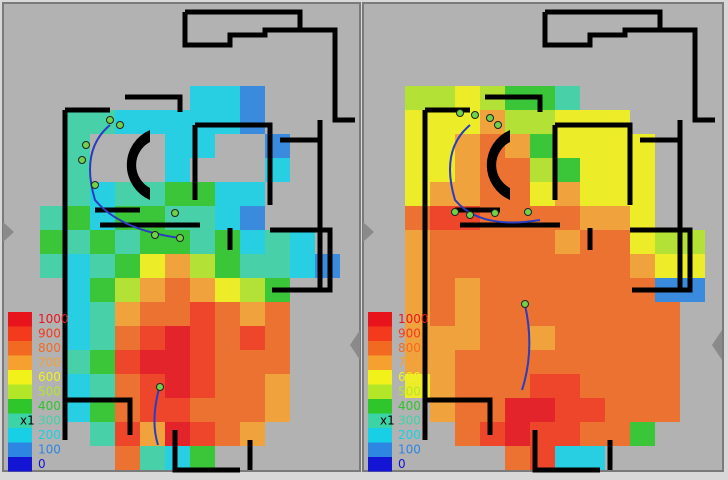 This screenshot has width=728, height=480. Describe the element at coordinates (49, 348) in the screenshot. I see `legend-label: 800` at that location.